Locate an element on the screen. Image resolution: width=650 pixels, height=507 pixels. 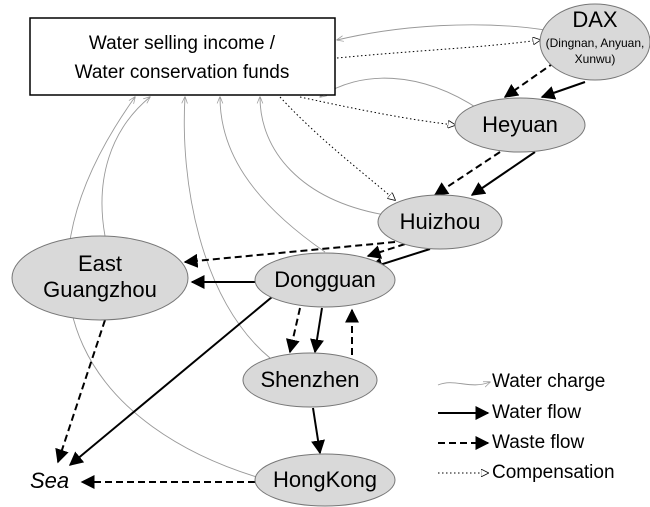
node-hongkong is located at coordinates (325, 480).